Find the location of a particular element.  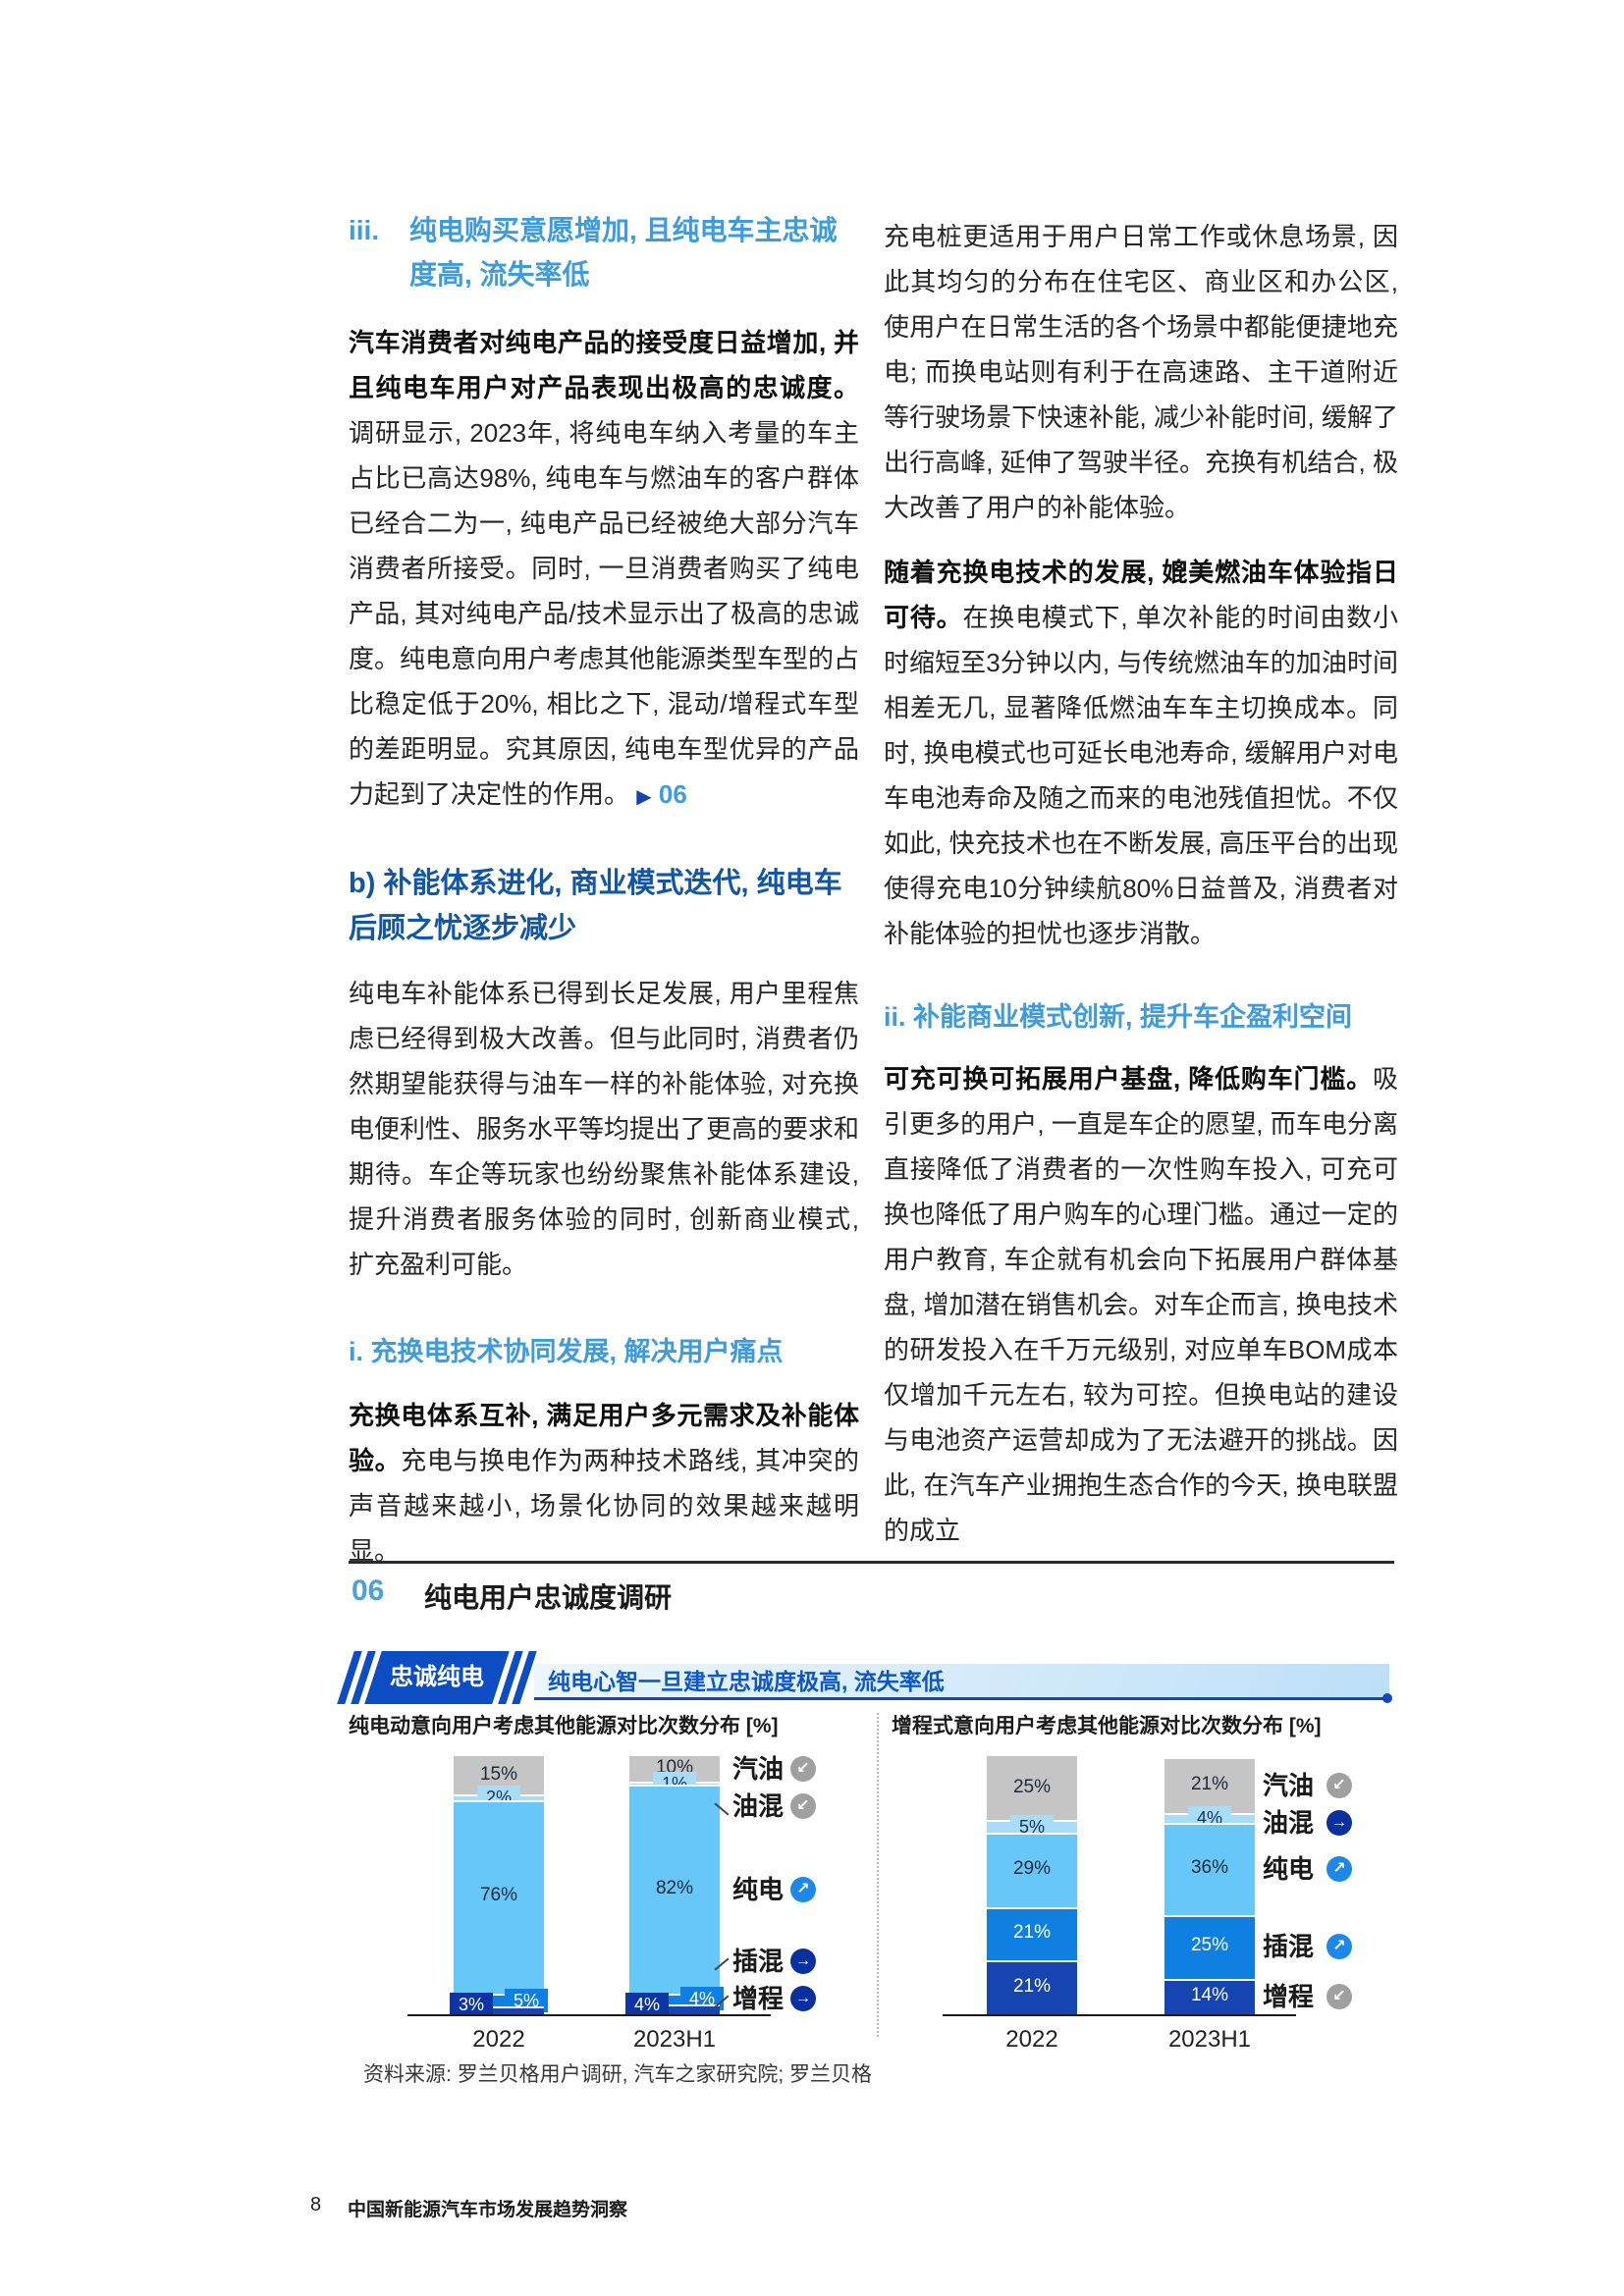

bar-segment-label: 3% is located at coordinates (471, 2004).